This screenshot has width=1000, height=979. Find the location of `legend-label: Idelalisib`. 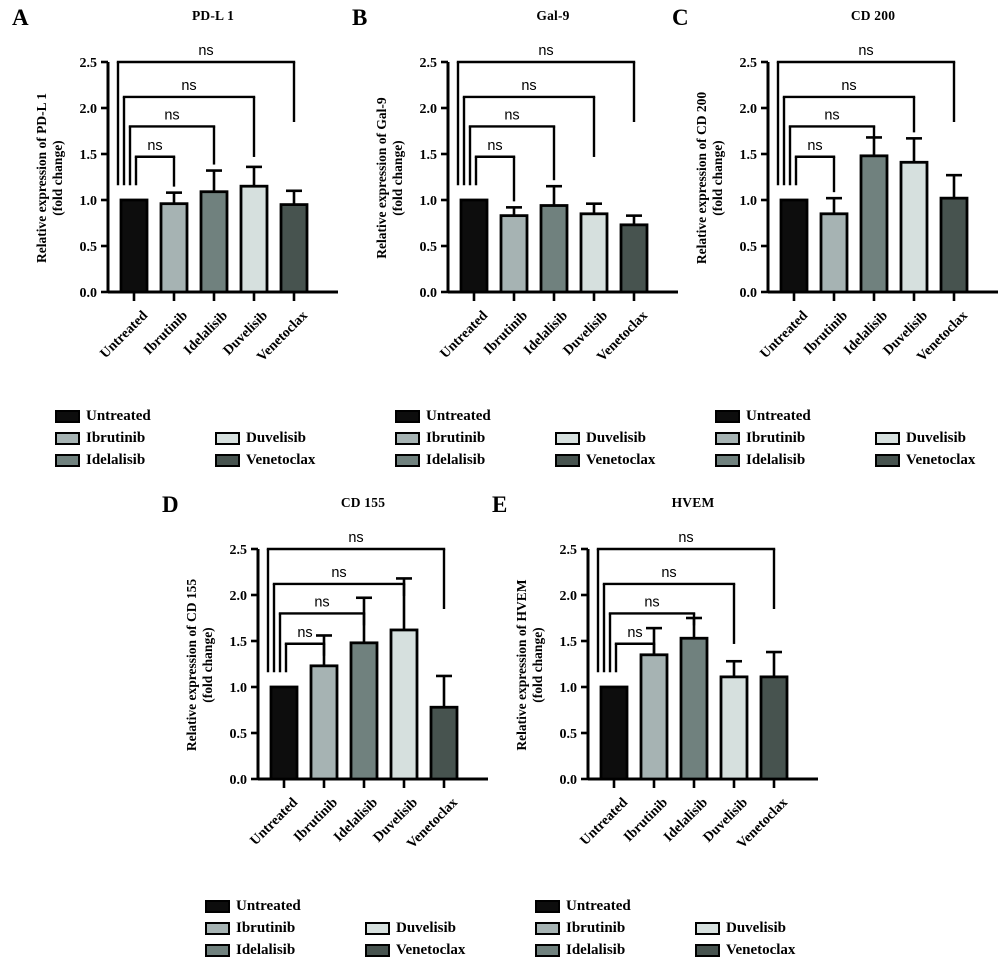

legend-label: Idelalisib is located at coordinates (596, 949).